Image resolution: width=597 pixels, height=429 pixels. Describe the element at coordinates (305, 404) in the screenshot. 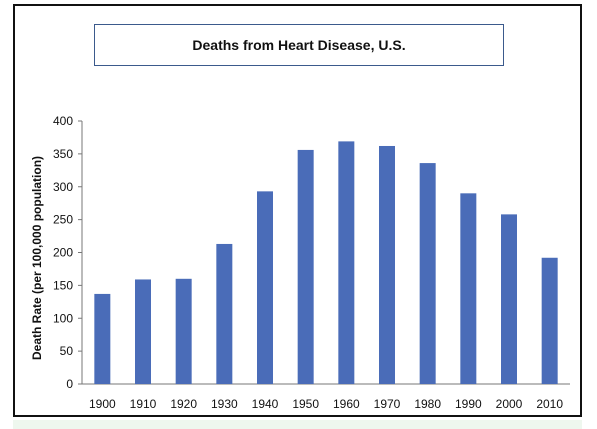

I see `x-tick-label: 1950` at that location.